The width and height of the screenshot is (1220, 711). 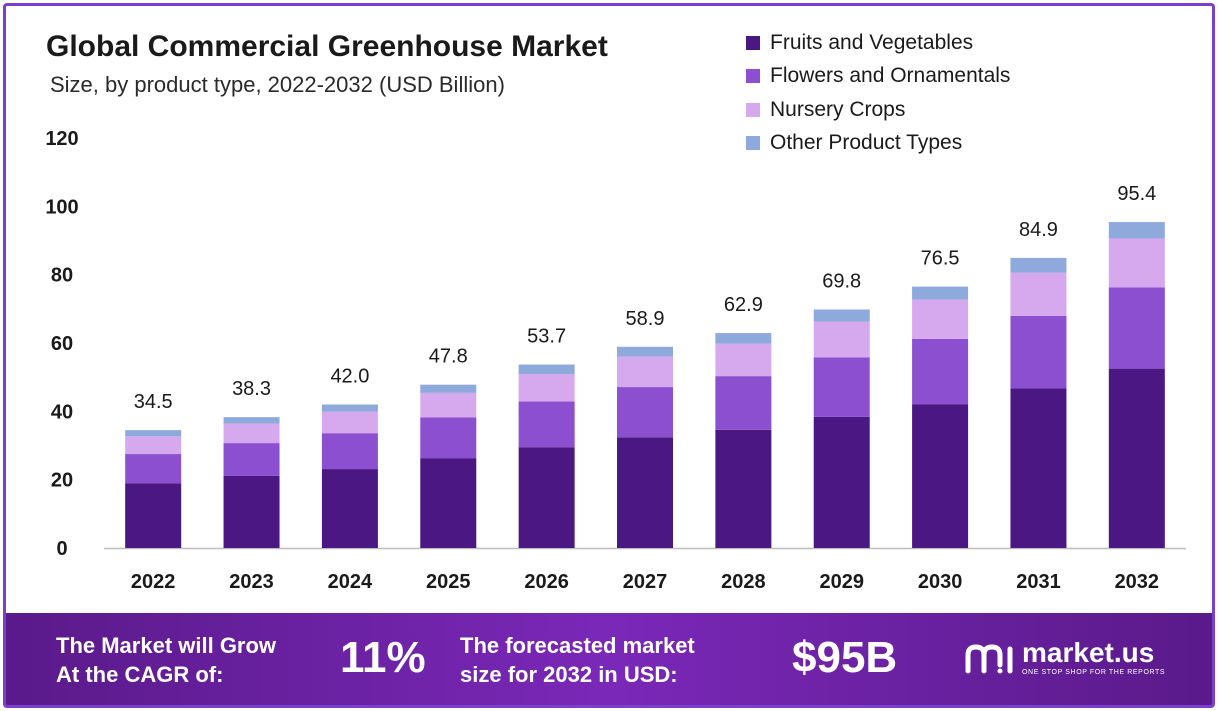 What do you see at coordinates (383, 657) in the screenshot?
I see `cagr-value: 11%` at bounding box center [383, 657].